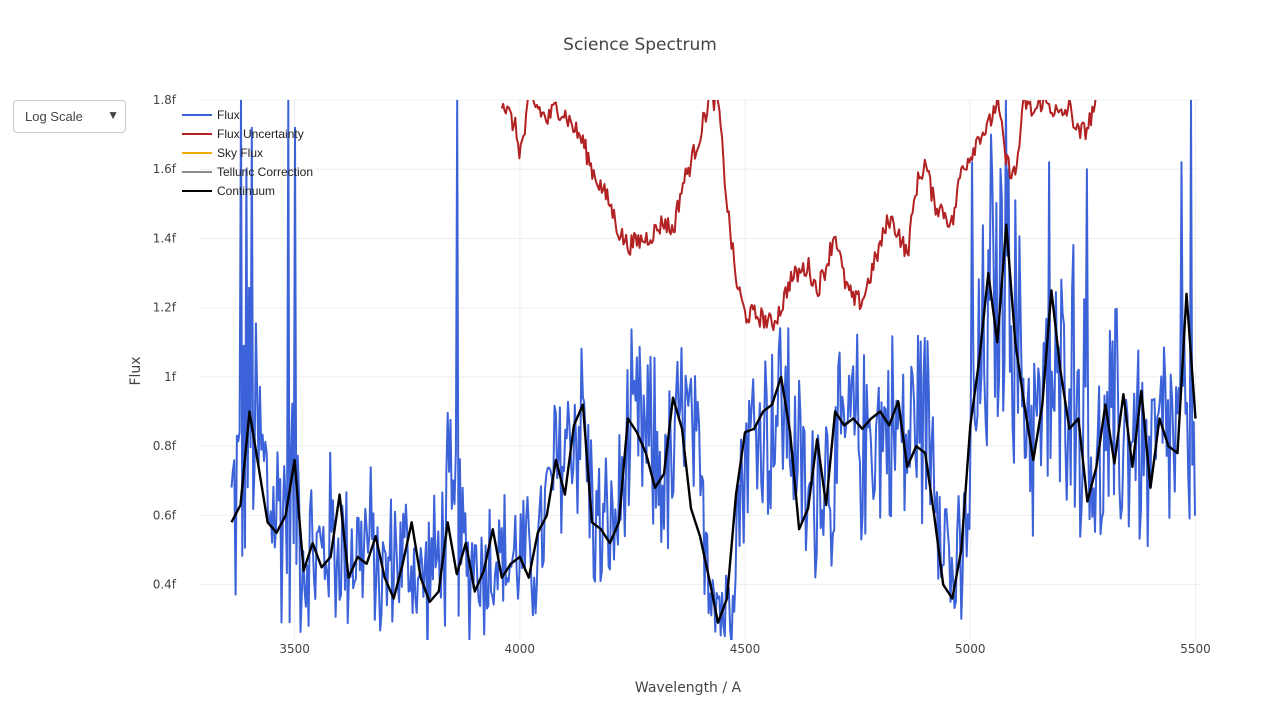 Image resolution: width=1280 pixels, height=720 pixels. I want to click on x-axis-ticks: 3500 4000 4500 5000 5500, so click(744, 649).